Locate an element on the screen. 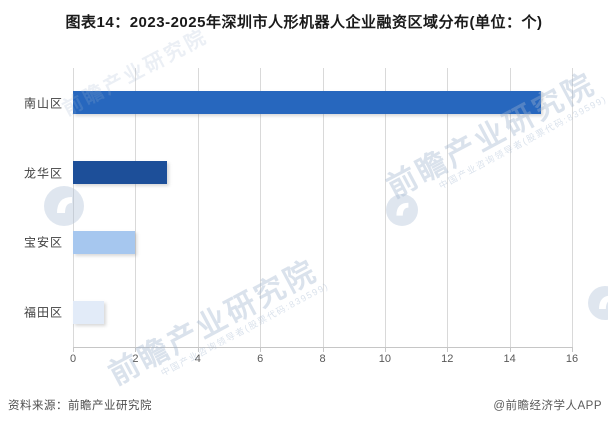  x-tick-label: 16 is located at coordinates (572, 359).